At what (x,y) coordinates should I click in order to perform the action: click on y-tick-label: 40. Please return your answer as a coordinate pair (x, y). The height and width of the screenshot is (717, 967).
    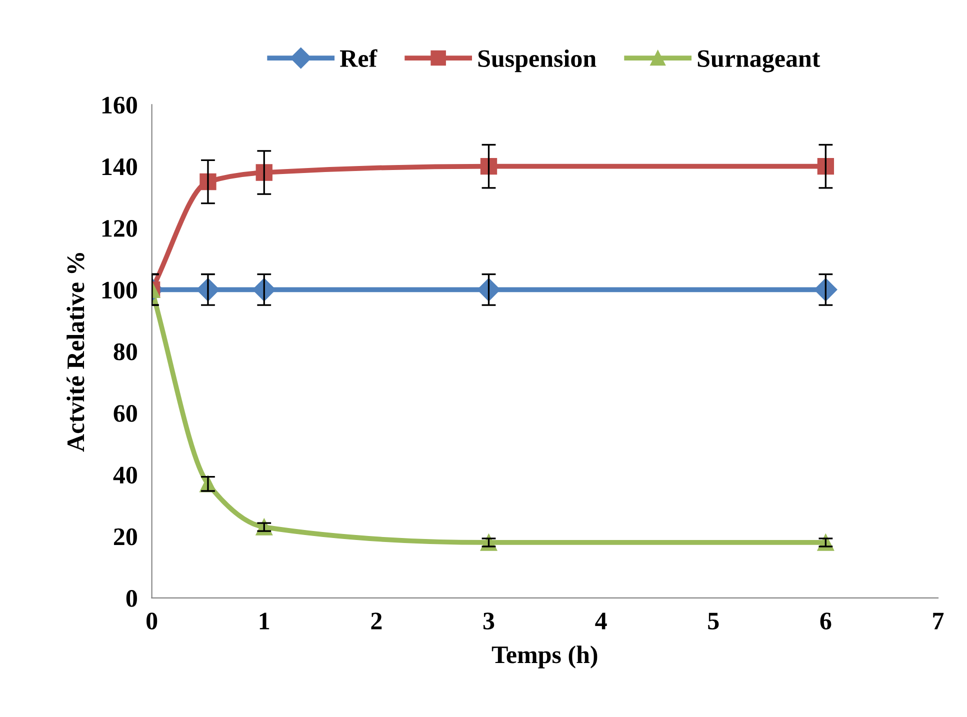
    Looking at the image, I should click on (125, 475).